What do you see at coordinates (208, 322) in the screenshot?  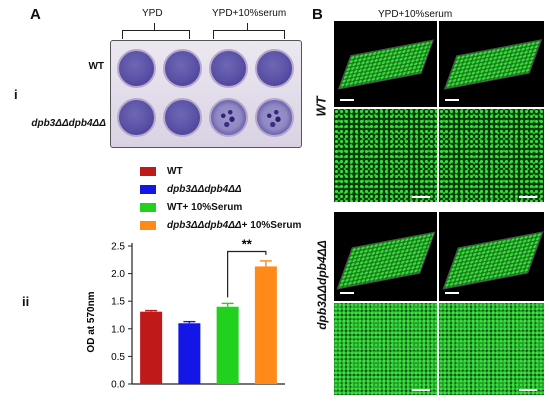 I see `bar-series` at bounding box center [208, 322].